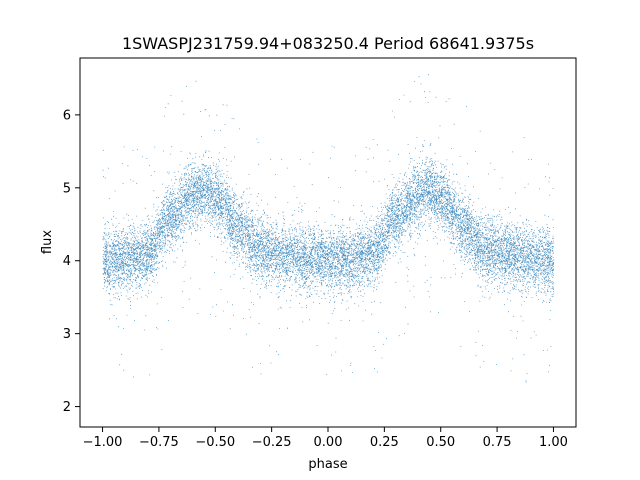  What do you see at coordinates (67, 407) in the screenshot?
I see `y-tick-label: 2` at bounding box center [67, 407].